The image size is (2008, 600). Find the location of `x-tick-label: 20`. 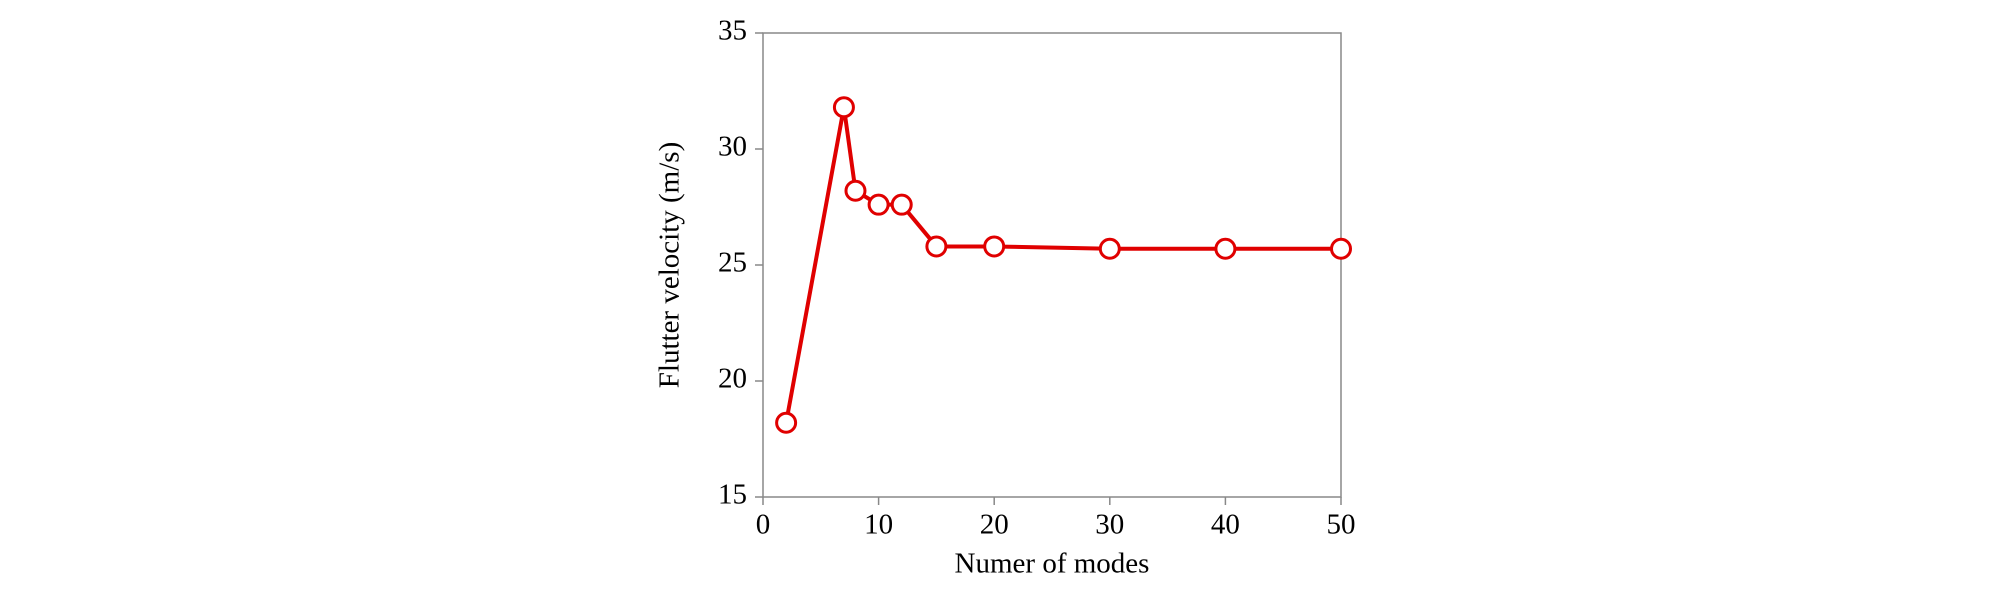

x-tick-label: 20 is located at coordinates (994, 525).